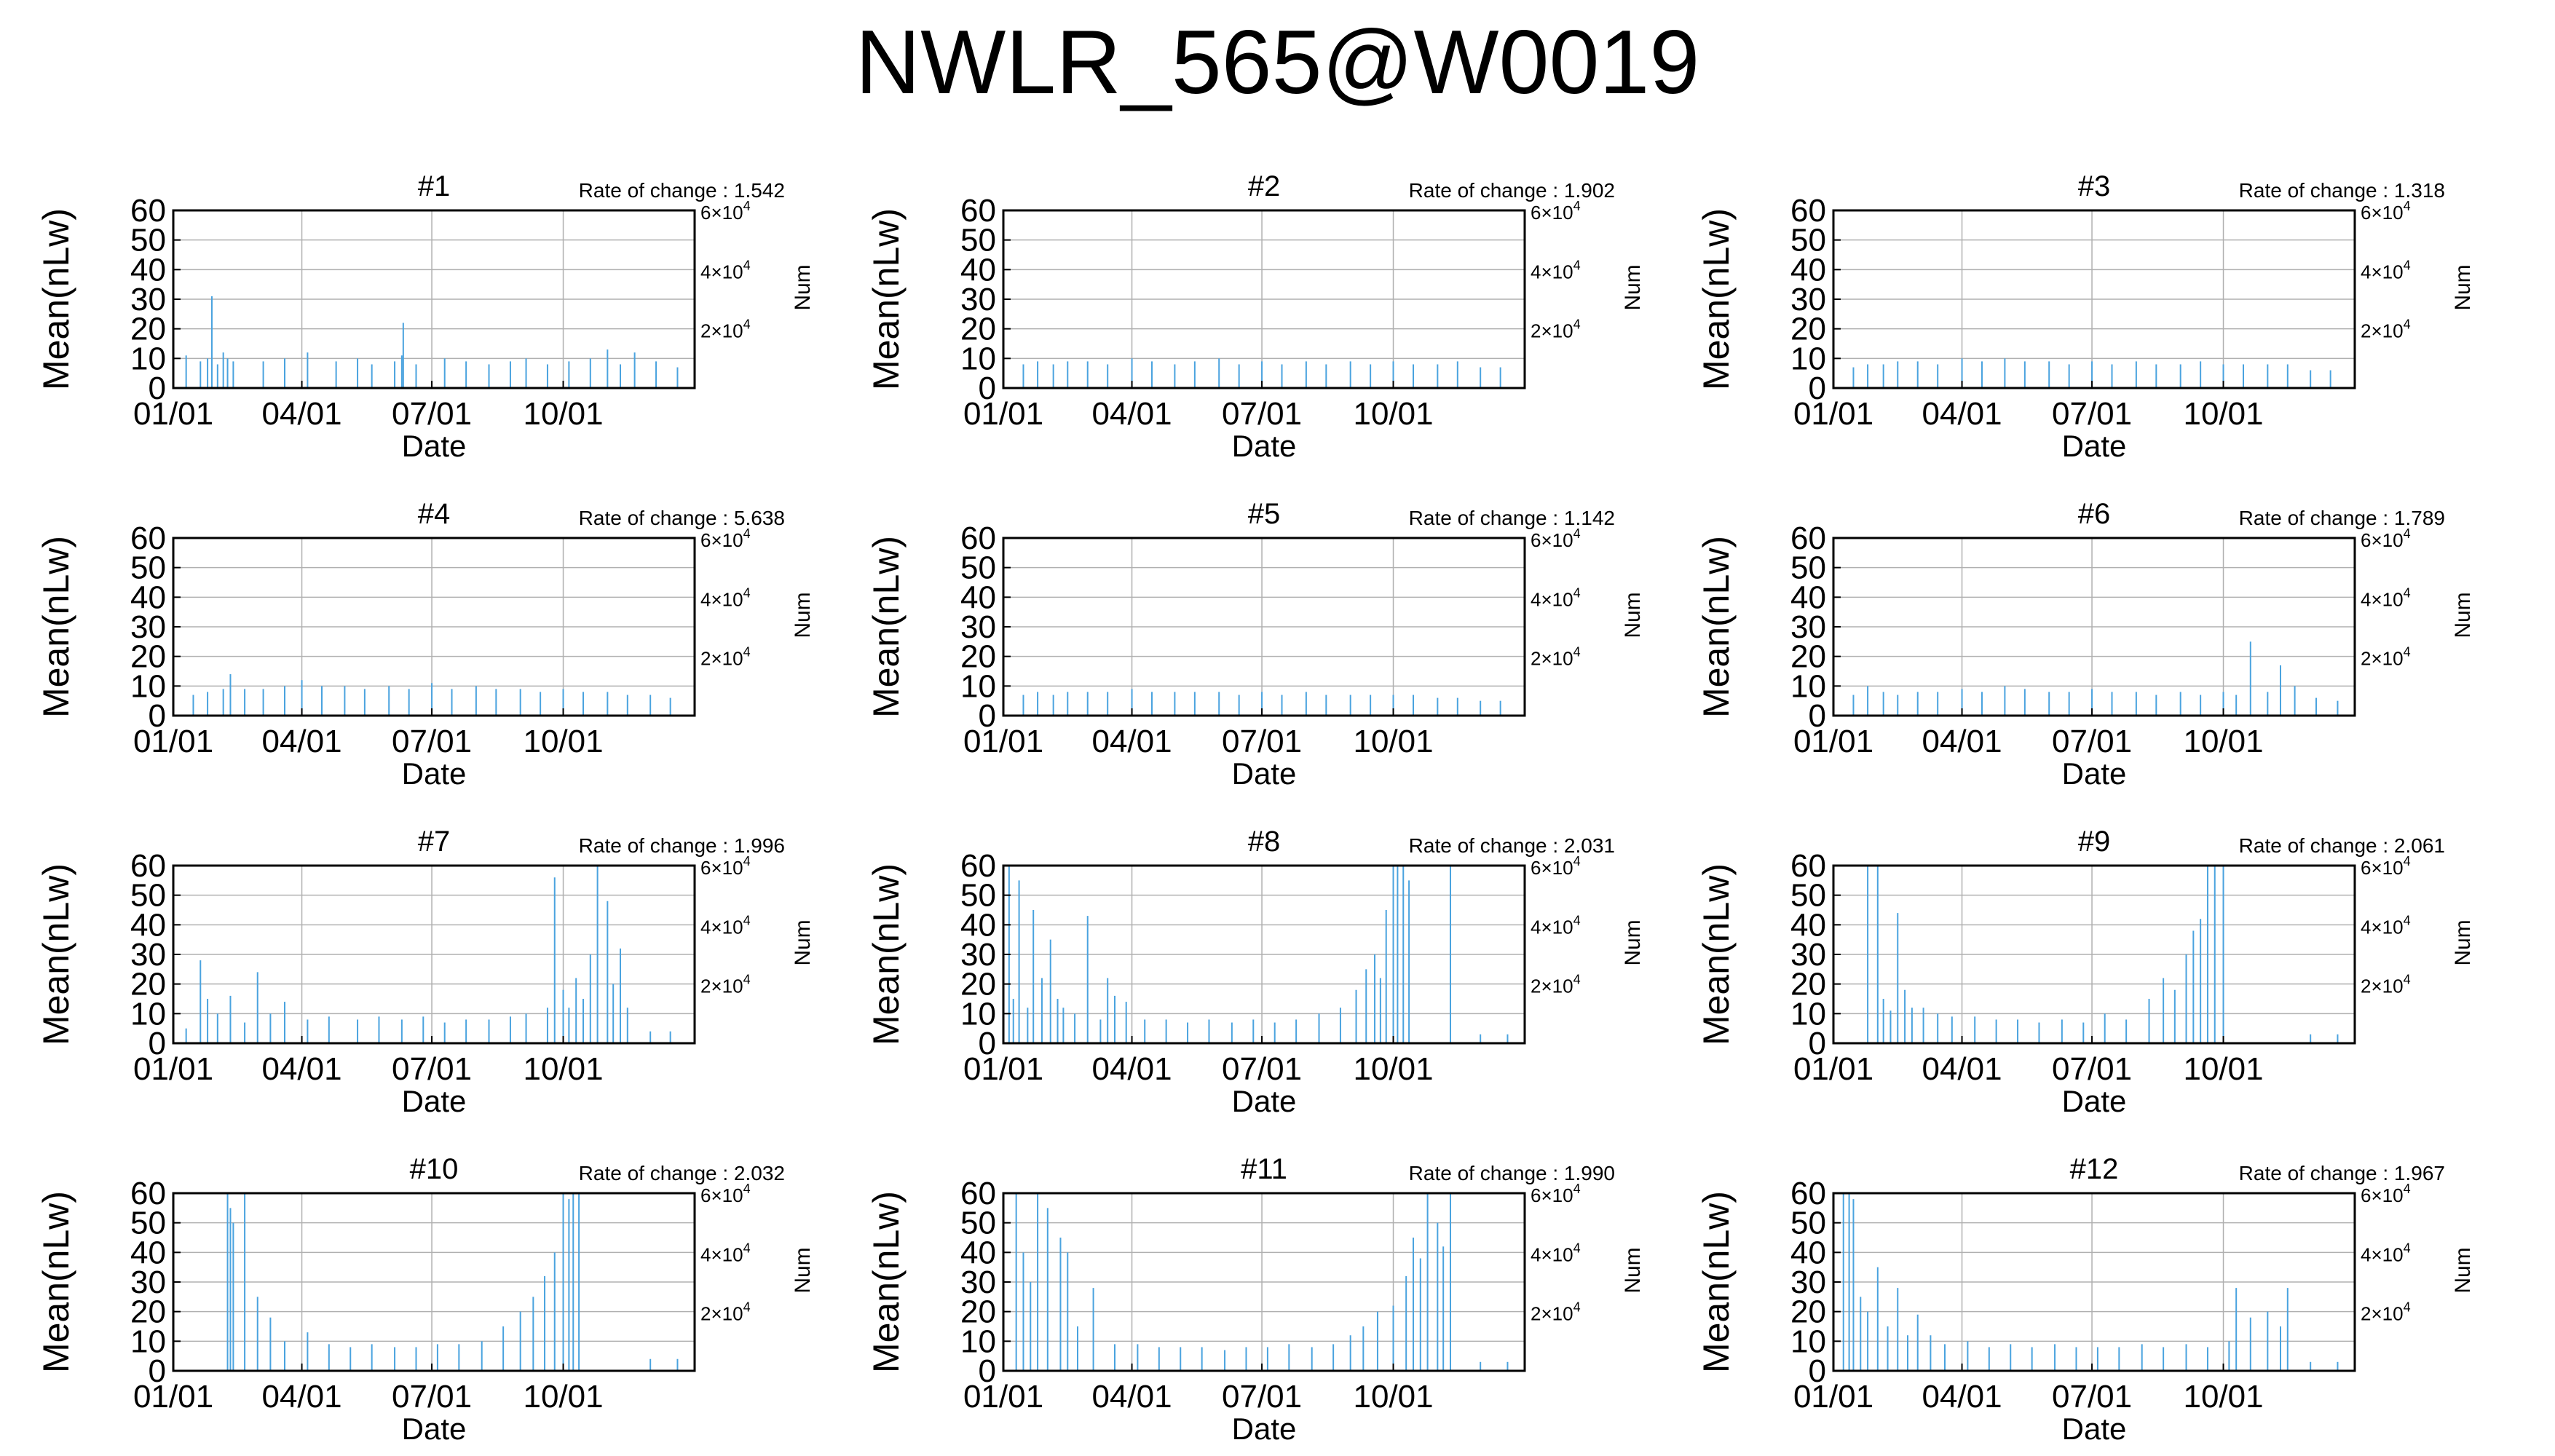 The image size is (2555, 1456). What do you see at coordinates (434, 514) in the screenshot?
I see `subplot-title: #4` at bounding box center [434, 514].